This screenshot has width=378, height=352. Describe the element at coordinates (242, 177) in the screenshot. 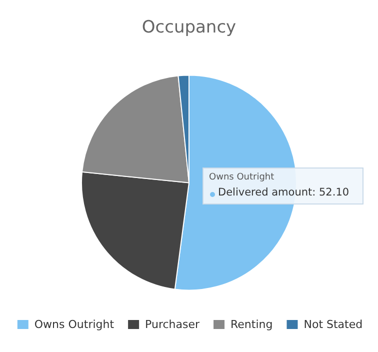

I see `text: Owns Outright` at that location.